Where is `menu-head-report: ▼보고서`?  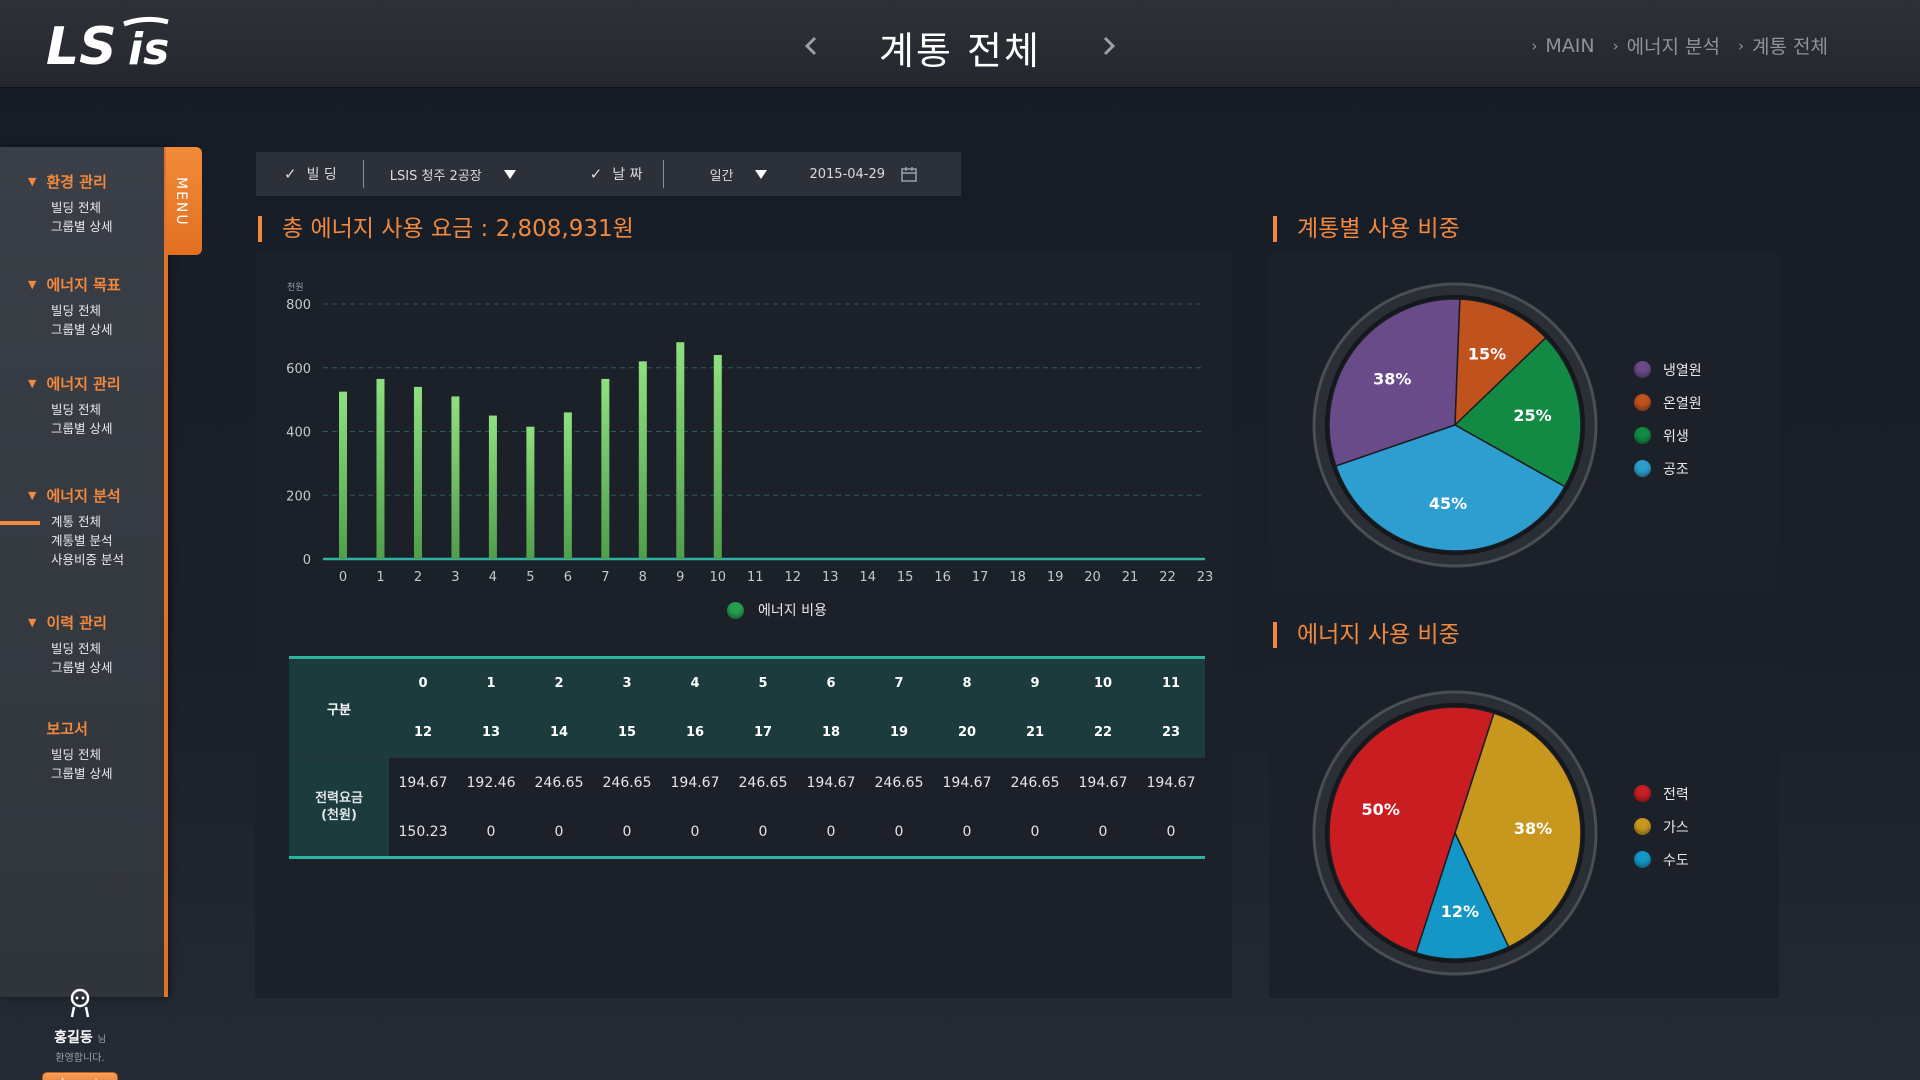
menu-head-report: ▼보고서 is located at coordinates (70, 728).